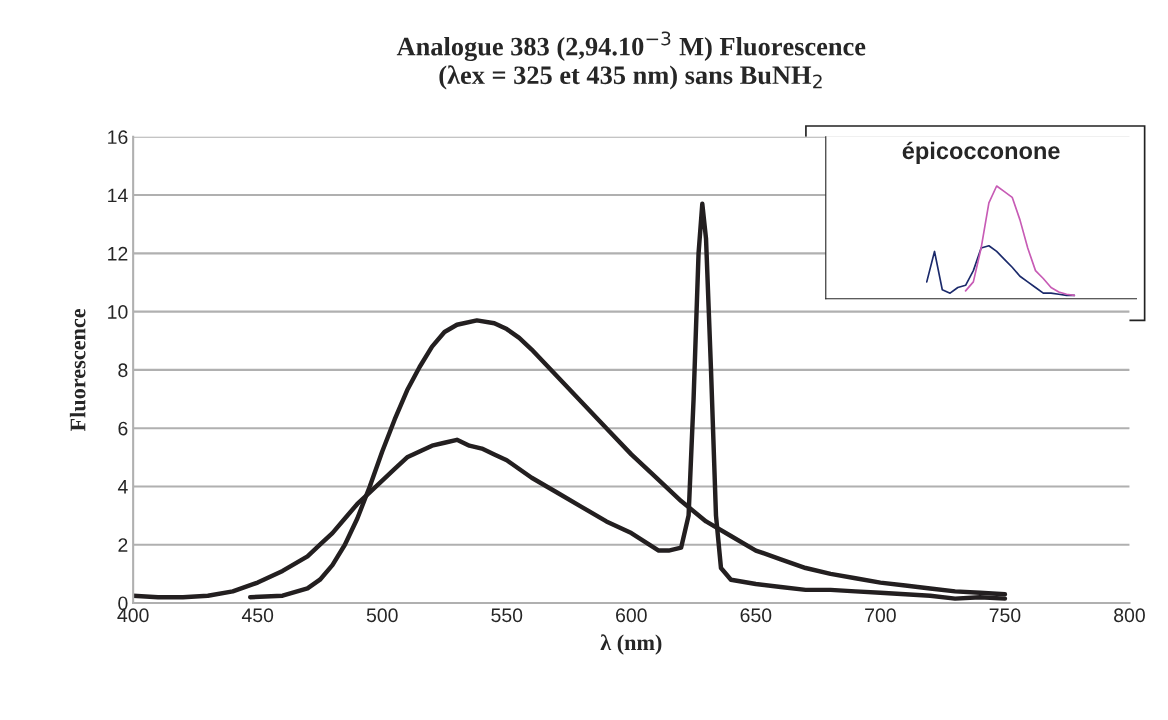 The image size is (1168, 720). I want to click on y-tick-label: 8, so click(123, 370).